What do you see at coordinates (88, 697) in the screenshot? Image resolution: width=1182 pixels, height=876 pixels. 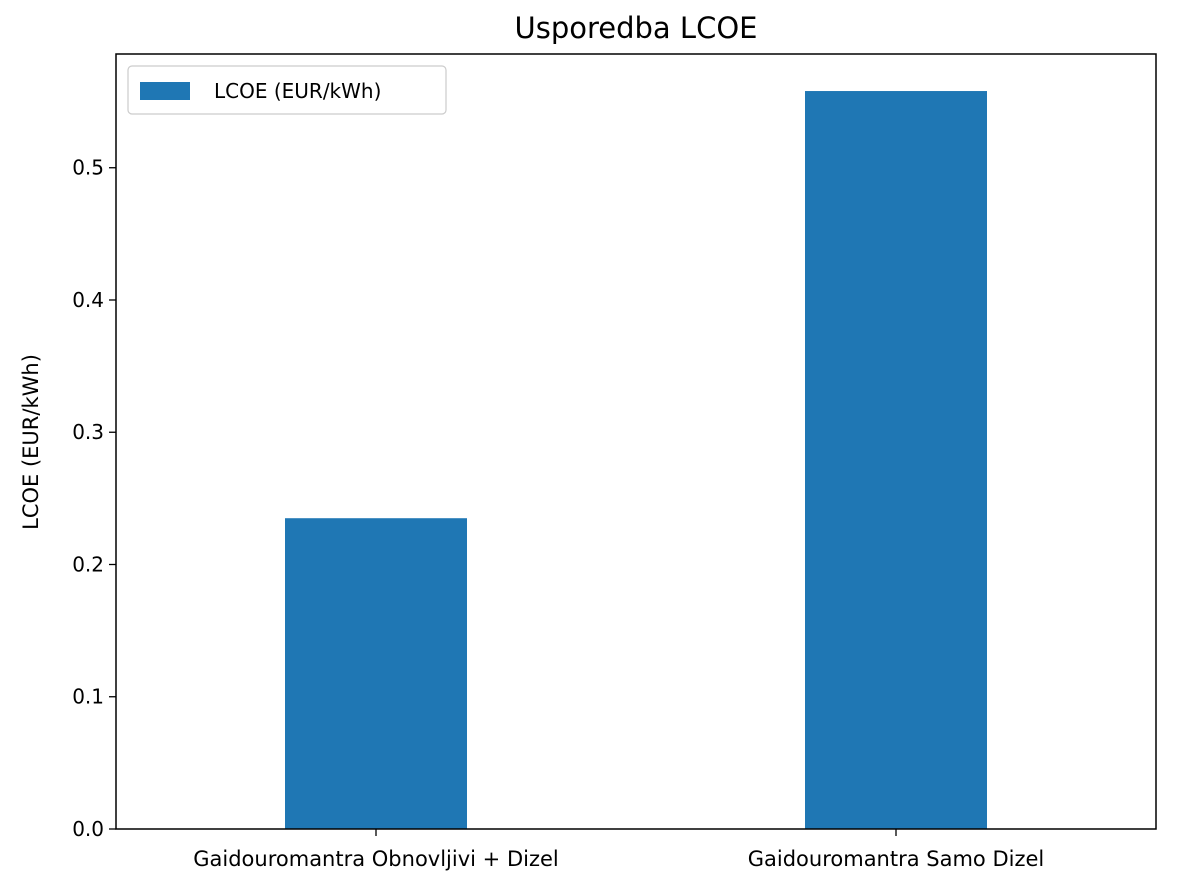 I see `y-tick-label: 0.1` at bounding box center [88, 697].